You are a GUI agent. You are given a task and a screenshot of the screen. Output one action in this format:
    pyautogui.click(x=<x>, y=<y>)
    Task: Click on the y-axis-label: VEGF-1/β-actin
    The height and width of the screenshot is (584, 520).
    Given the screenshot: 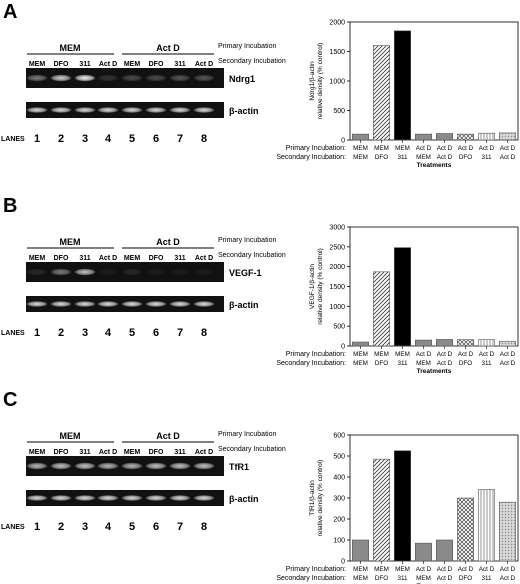 What is the action you would take?
    pyautogui.click(x=312, y=286)
    